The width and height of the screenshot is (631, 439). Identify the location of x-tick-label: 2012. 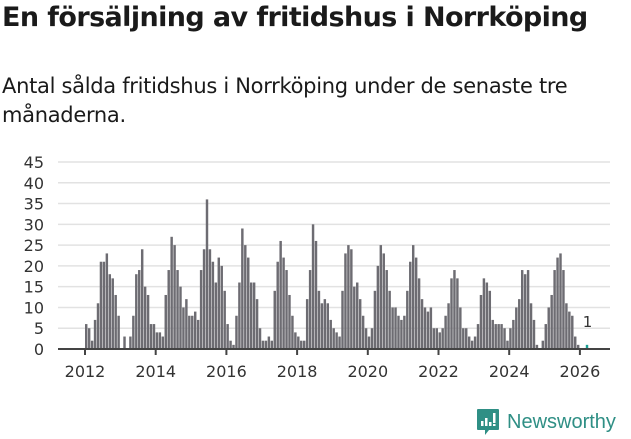
(85, 371).